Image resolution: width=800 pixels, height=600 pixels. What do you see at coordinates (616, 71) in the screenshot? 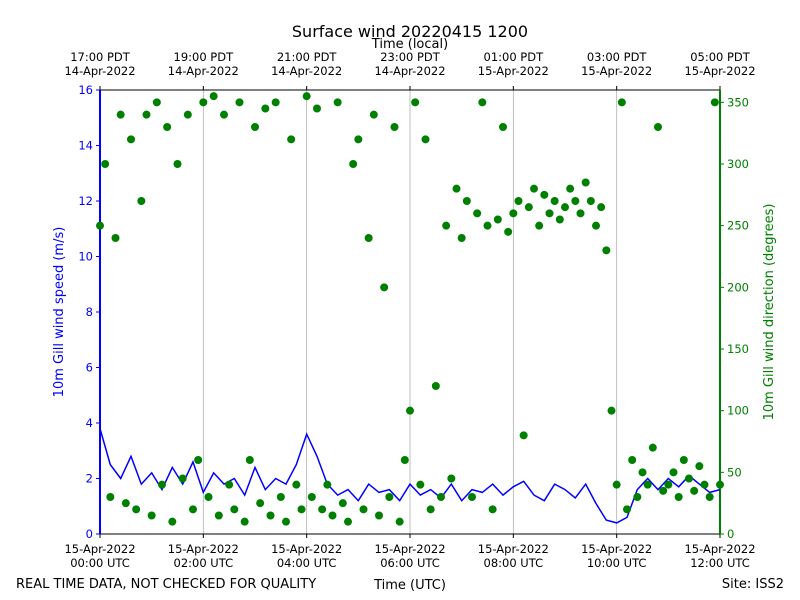
I see `x2-tick-label-line: 15-Apr-2022` at bounding box center [616, 71].